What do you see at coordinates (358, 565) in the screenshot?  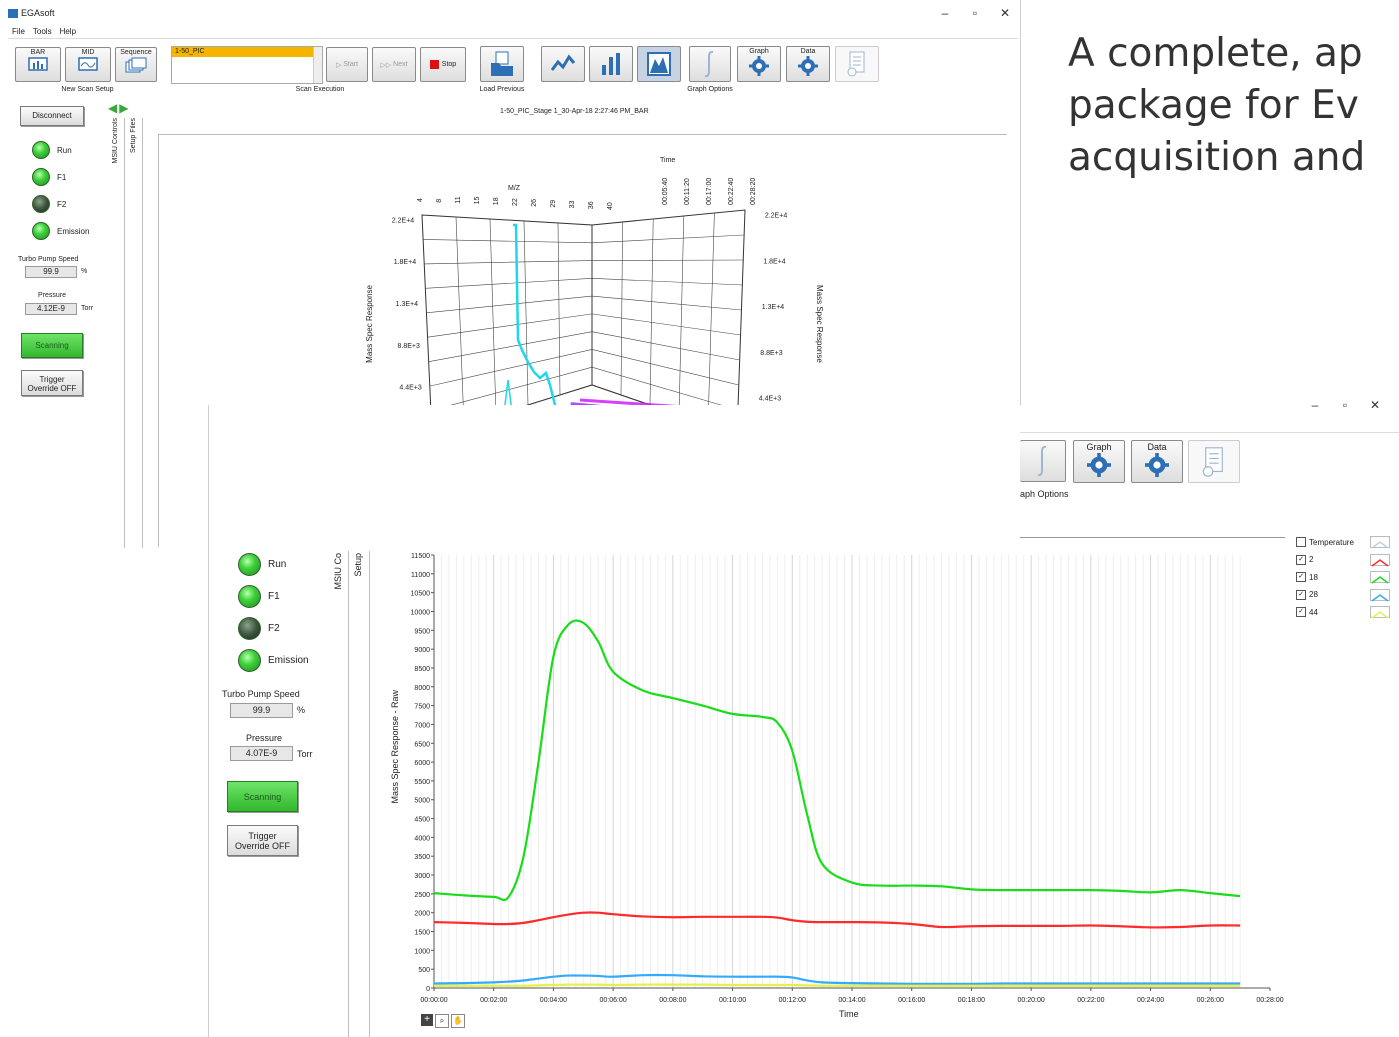 I see `front-setup-tab: Setup` at bounding box center [358, 565].